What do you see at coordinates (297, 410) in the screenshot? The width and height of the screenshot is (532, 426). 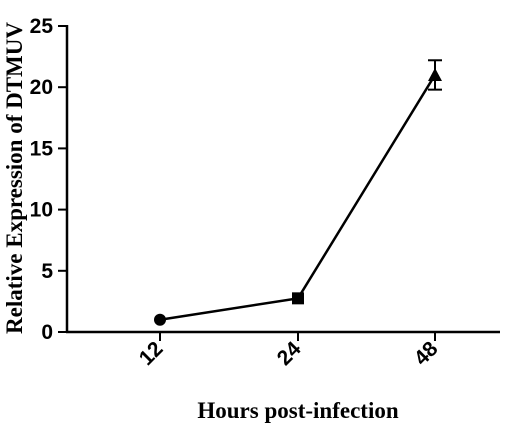 I see `x-axis-title: Hours post-infection` at bounding box center [297, 410].